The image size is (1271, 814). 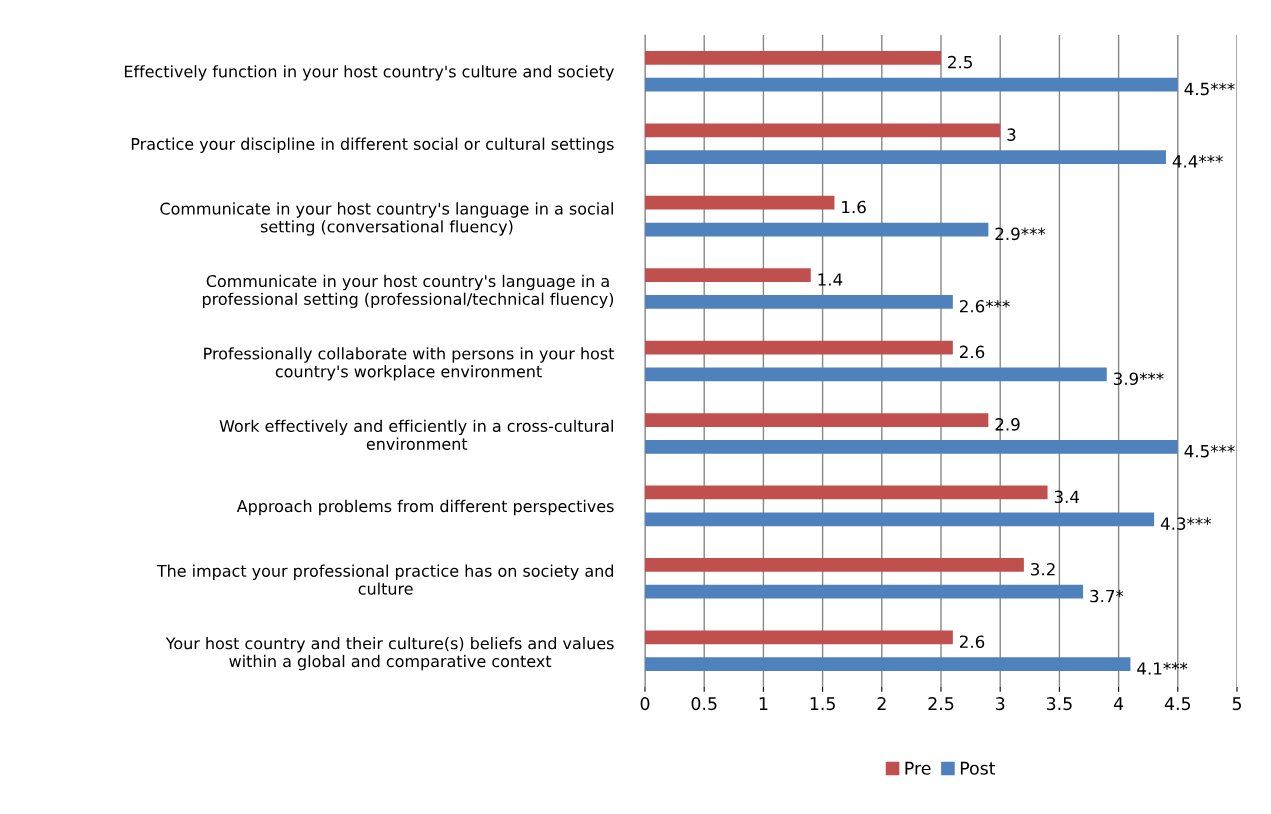 What do you see at coordinates (384, 579) in the screenshot?
I see `y-tick-label: The impact your professional practice has on society and culture` at bounding box center [384, 579].